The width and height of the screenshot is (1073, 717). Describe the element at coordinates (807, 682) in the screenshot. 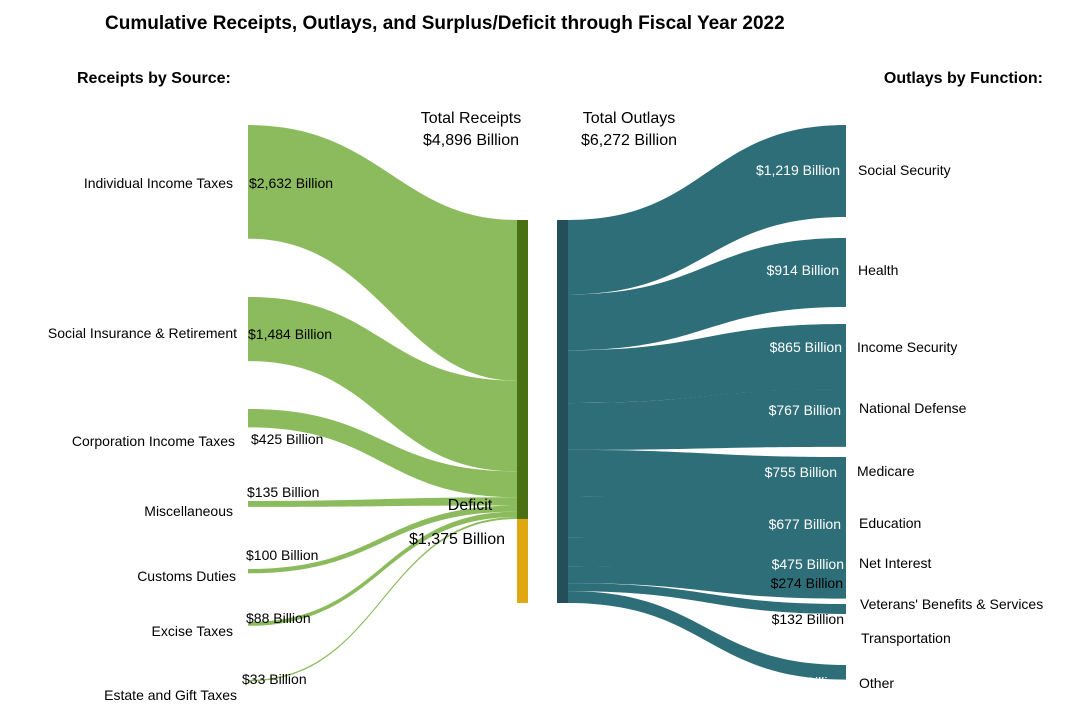

I see `outlay-value-label: $193 Billion` at that location.